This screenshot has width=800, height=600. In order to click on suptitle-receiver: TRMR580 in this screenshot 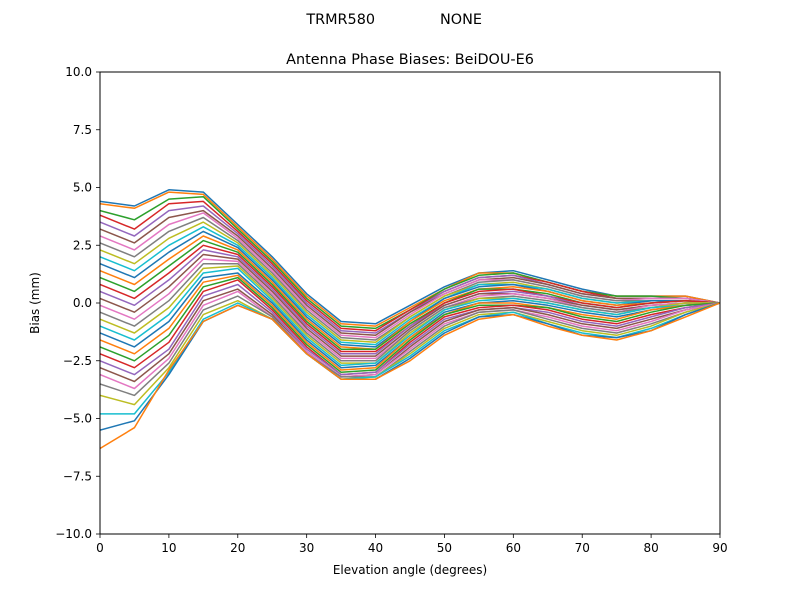, I will do `click(340, 20)`.